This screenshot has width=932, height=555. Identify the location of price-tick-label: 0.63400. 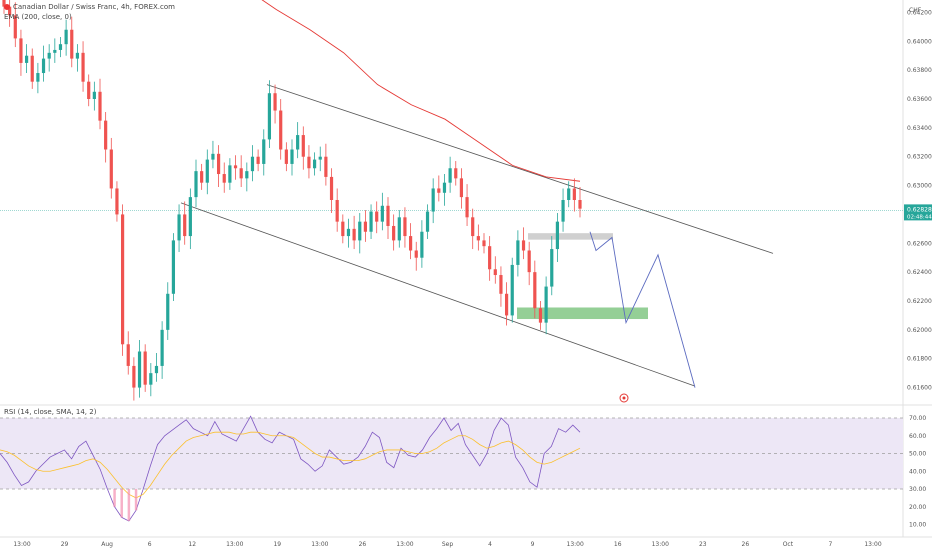
(919, 128).